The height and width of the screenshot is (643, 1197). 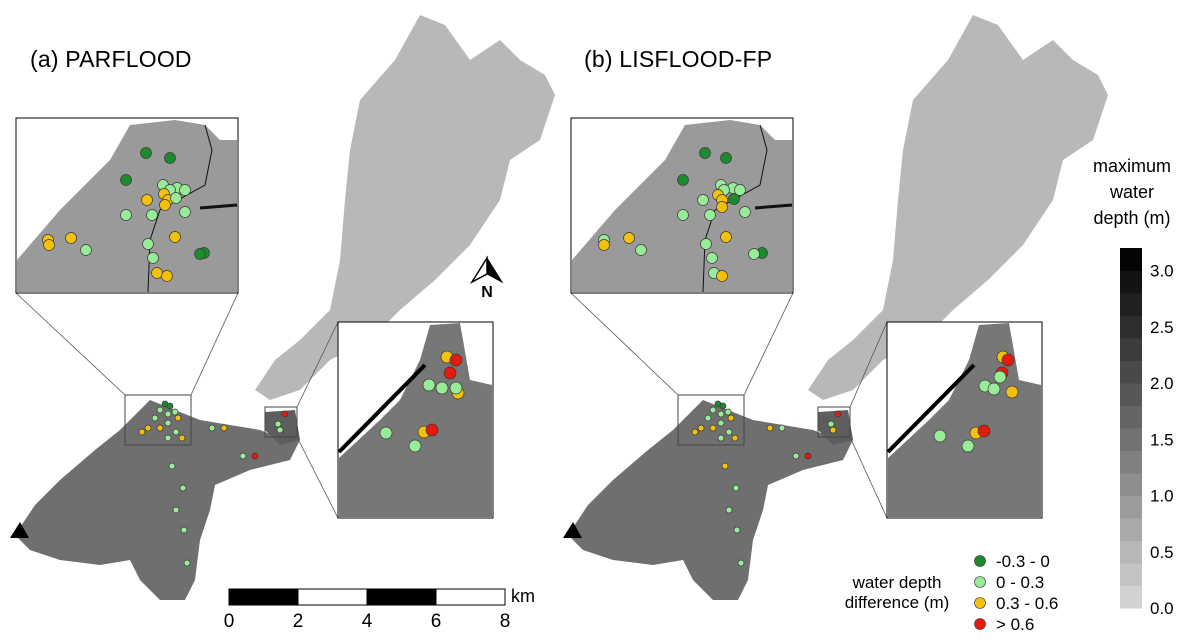 I want to click on north-arrow-icon, so click(x=486, y=269).